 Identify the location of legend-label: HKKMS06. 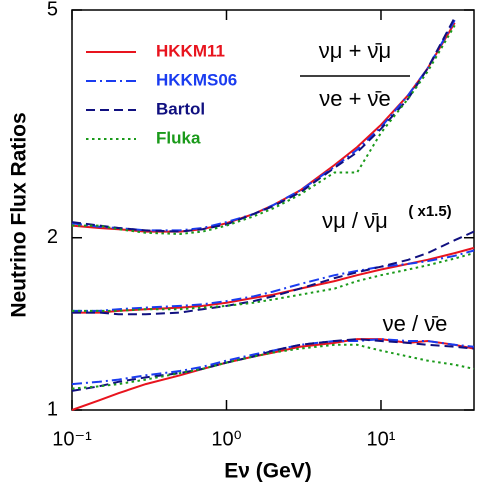
(196, 79).